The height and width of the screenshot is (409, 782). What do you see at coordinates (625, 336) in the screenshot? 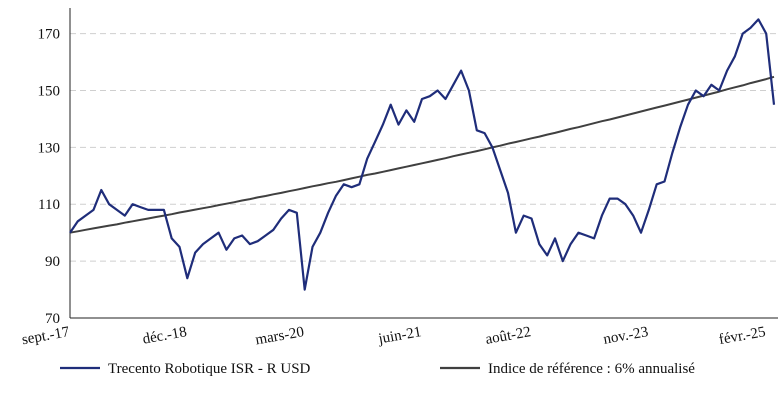
I see `x-tick-label: nov.-23` at bounding box center [625, 336].